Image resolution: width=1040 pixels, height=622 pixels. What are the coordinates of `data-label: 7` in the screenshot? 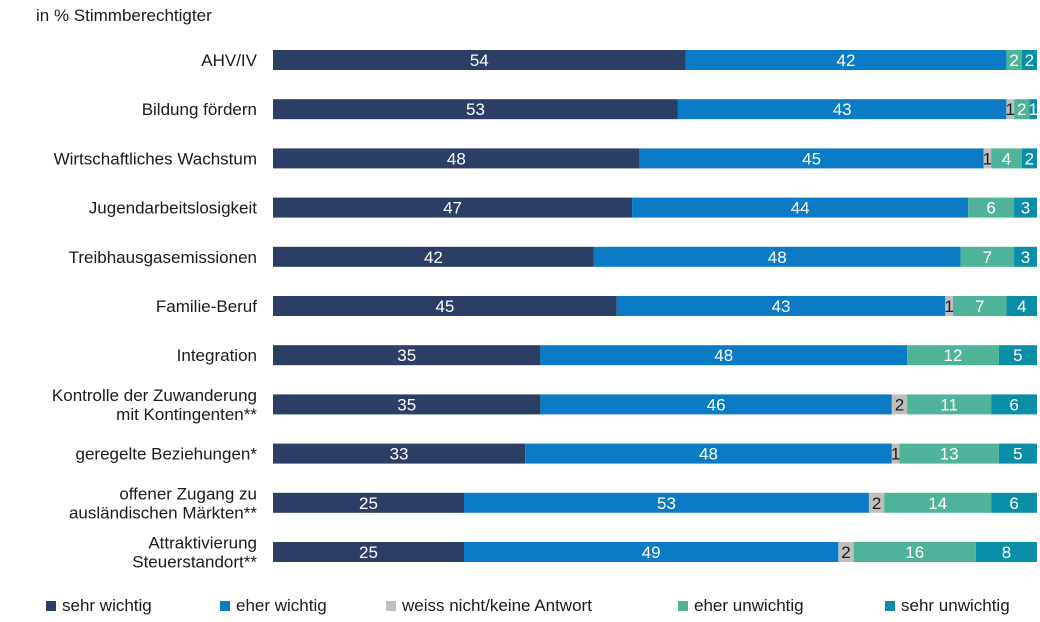 It's located at (979, 306).